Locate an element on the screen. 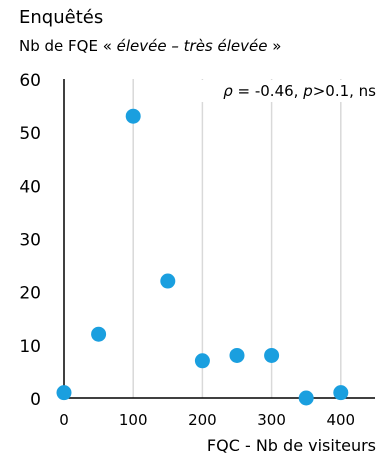  subtitle-prefix: Nb de FQE « is located at coordinates (68, 46).